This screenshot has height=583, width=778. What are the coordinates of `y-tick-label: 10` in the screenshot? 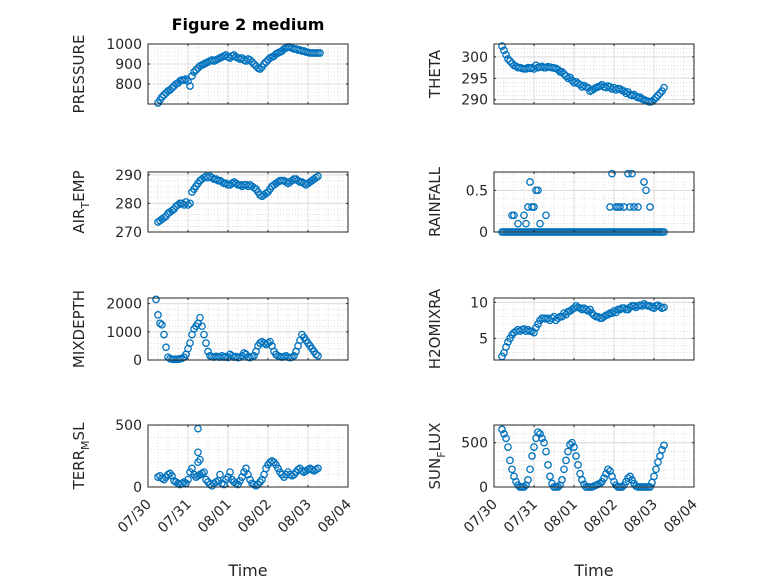 It's located at (479, 303).